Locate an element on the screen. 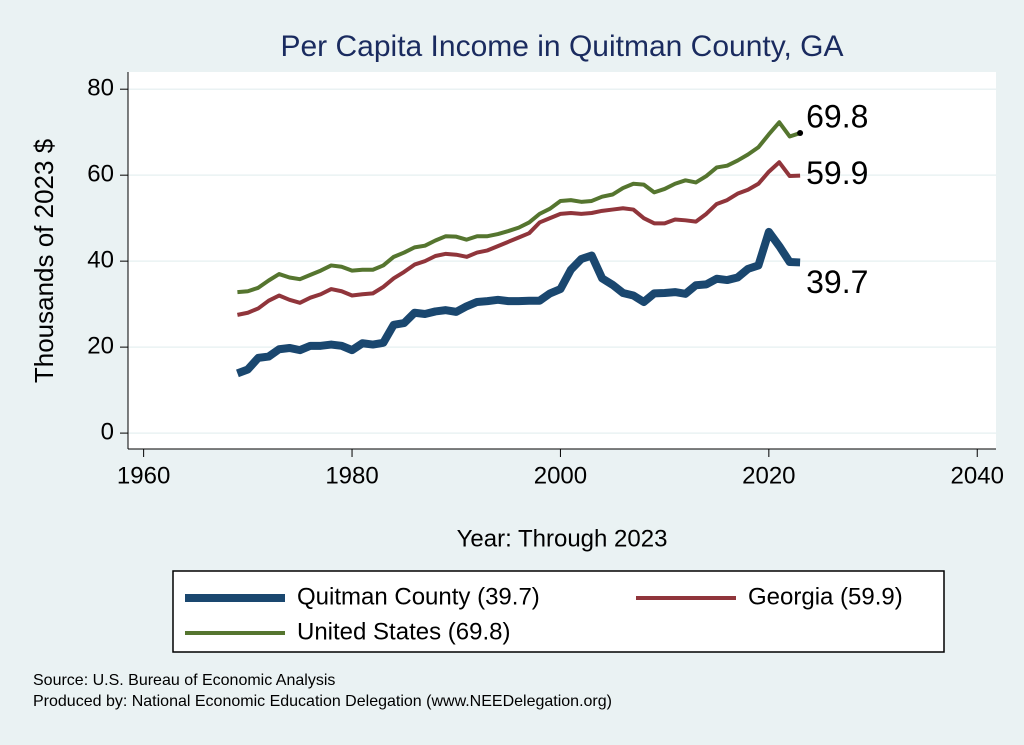 The image size is (1024, 745). x-tick-label: 2000 is located at coordinates (560, 475).